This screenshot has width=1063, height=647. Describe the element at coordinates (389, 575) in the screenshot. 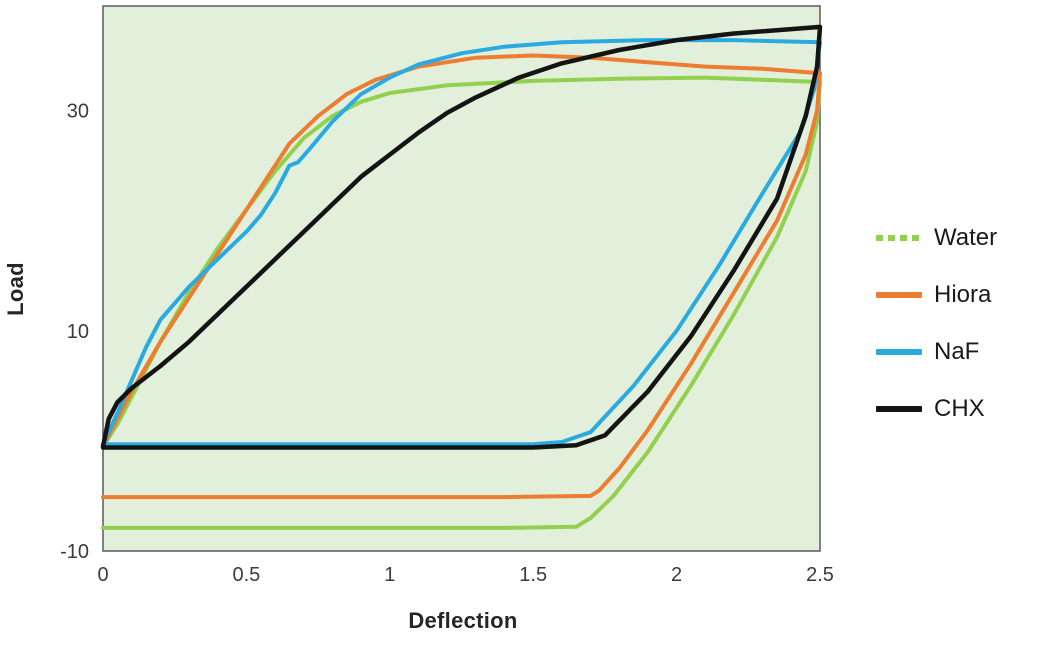

I see `x-tick-label: 1` at that location.